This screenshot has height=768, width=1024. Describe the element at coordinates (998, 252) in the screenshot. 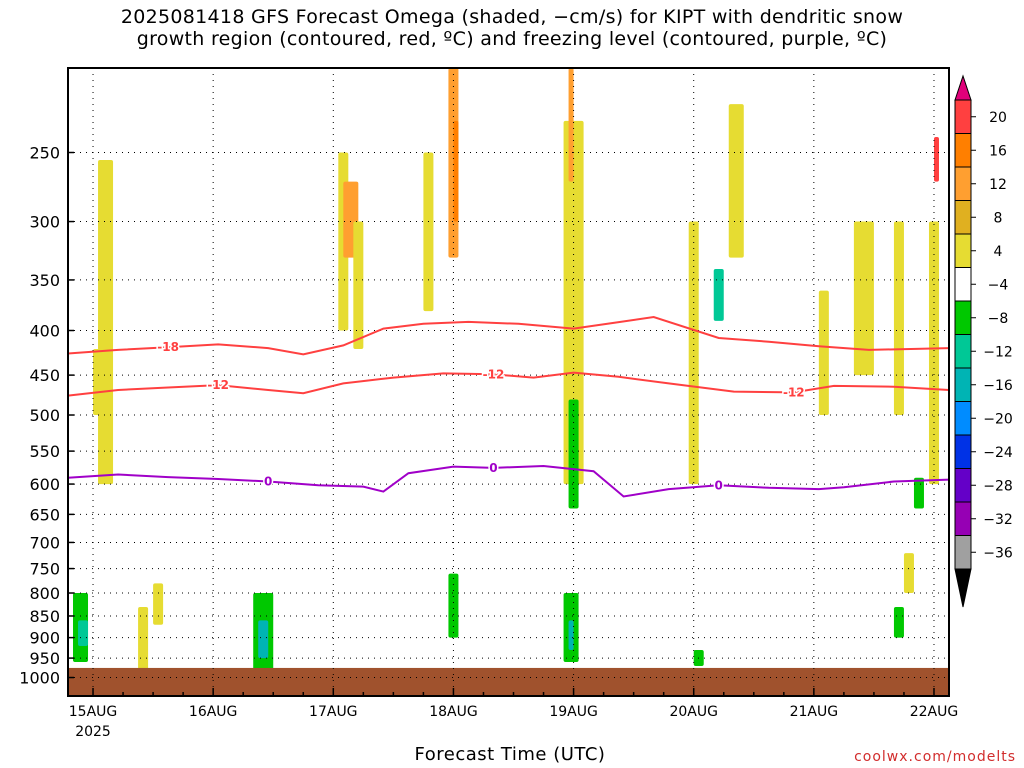

I see `colorbar-label: 4` at that location.